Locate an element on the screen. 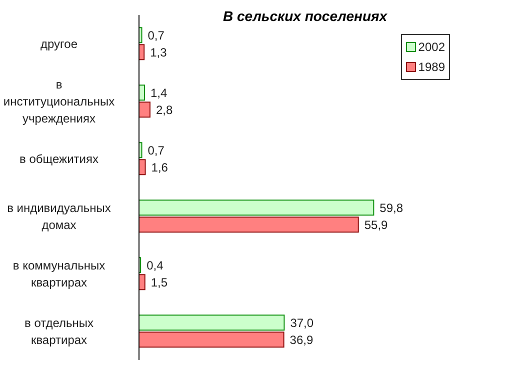  y-tick-label: в индивидуальных домах is located at coordinates (59, 216).